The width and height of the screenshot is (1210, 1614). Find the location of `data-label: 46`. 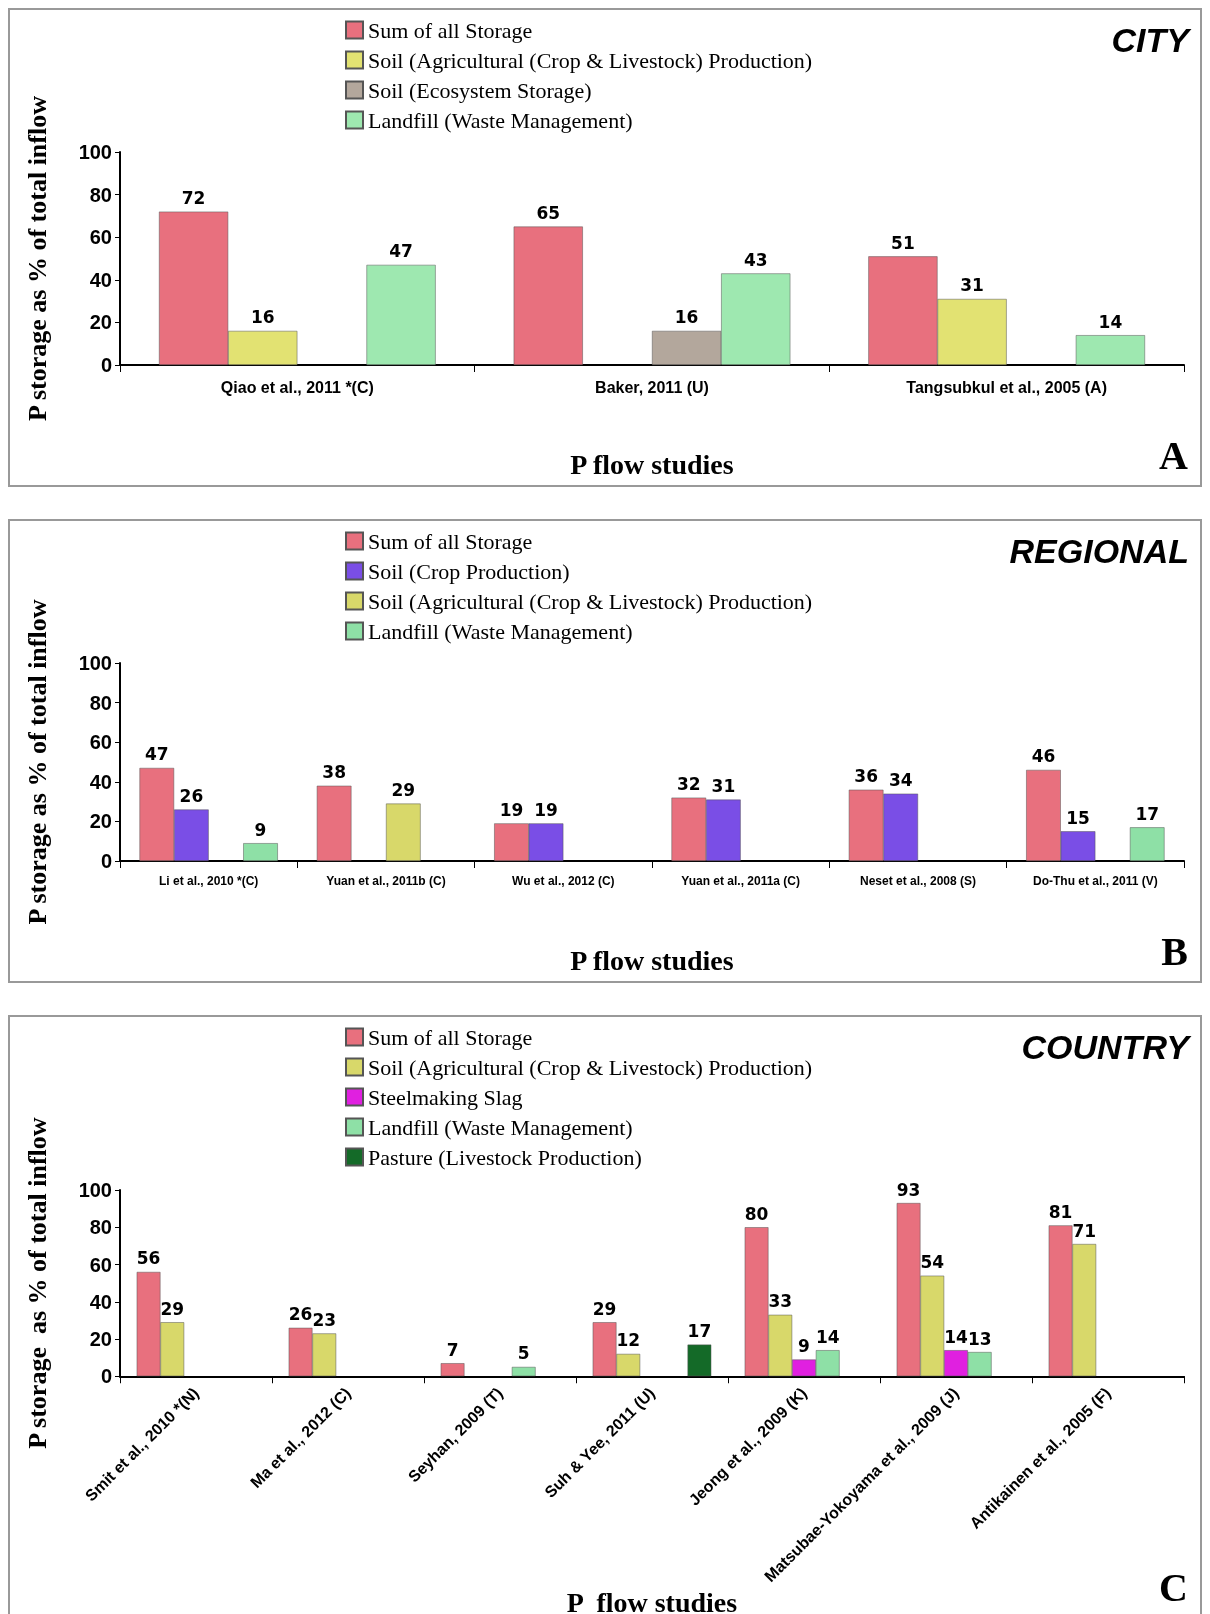

data-label: 46 is located at coordinates (1043, 756).